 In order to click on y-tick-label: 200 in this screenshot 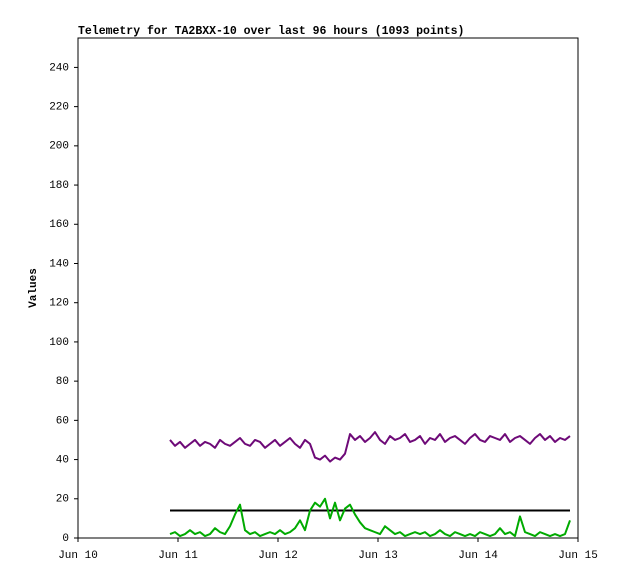, I will do `click(59, 147)`.